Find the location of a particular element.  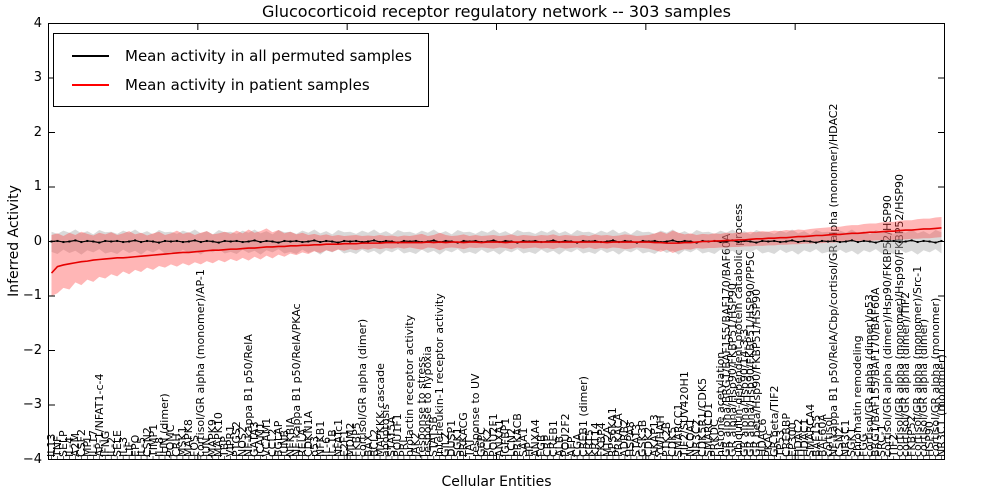

y-tick-label: 4 is located at coordinates (37, 23).